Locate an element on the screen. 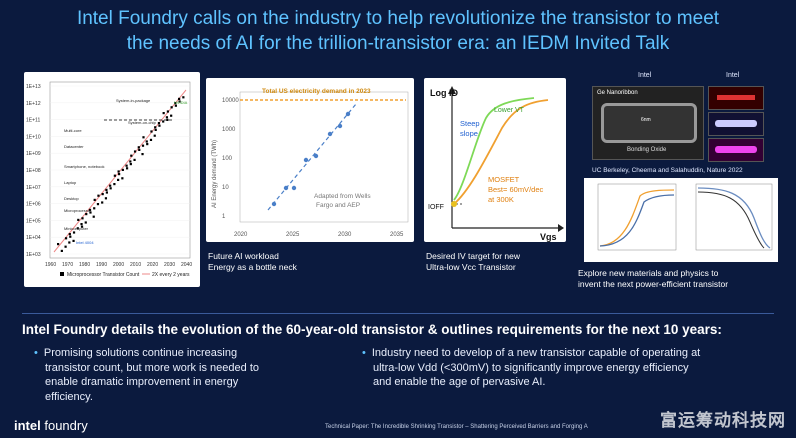 The image size is (796, 438). energy-xtick: 2020 is located at coordinates (241, 235).